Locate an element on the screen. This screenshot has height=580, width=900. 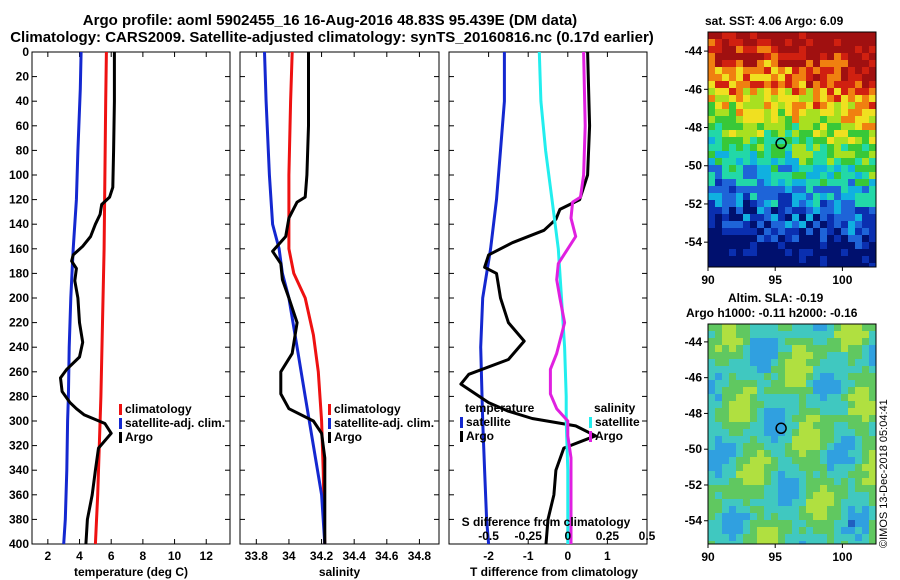
x-tick-label: 0 is located at coordinates (567, 556).